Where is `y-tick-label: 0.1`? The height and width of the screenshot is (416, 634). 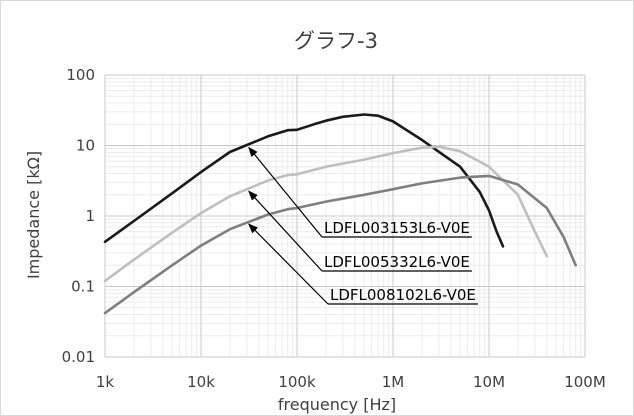 y-tick-label: 0.1 is located at coordinates (83, 287).